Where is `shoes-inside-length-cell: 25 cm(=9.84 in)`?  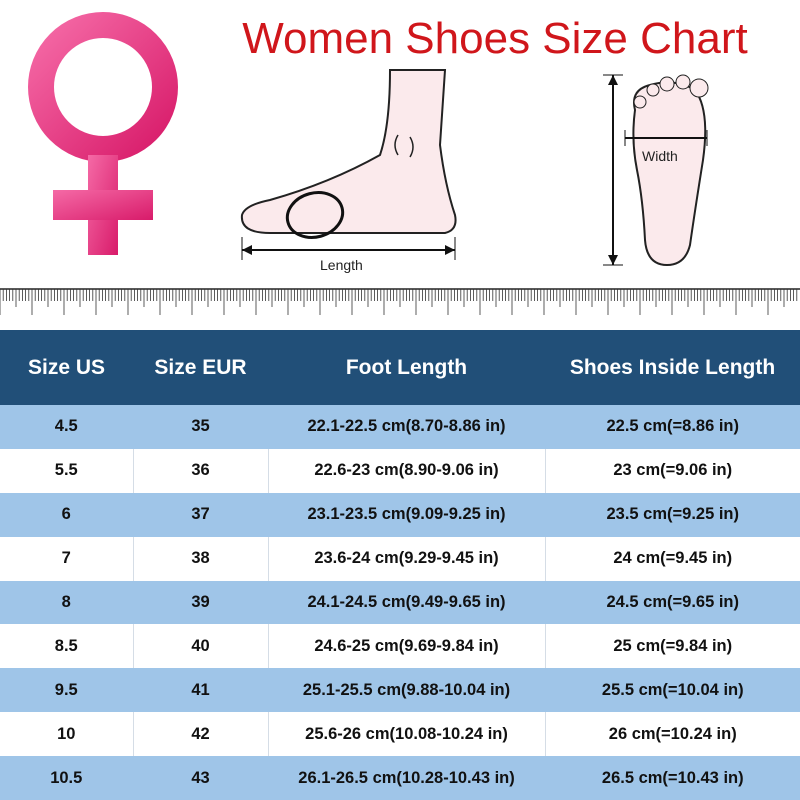
shoes-inside-length-cell: 25 cm(=9.84 in) is located at coordinates (673, 645).